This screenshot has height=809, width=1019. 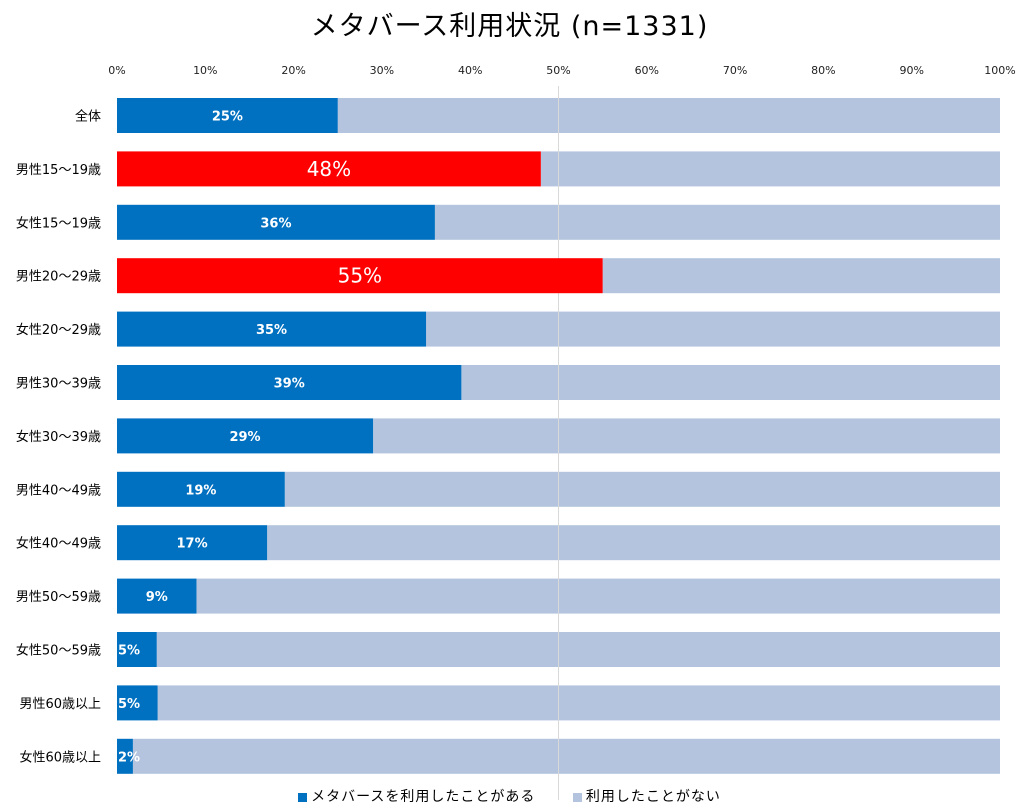 What do you see at coordinates (911, 70) in the screenshot?
I see `x-tick-label: 90%` at bounding box center [911, 70].